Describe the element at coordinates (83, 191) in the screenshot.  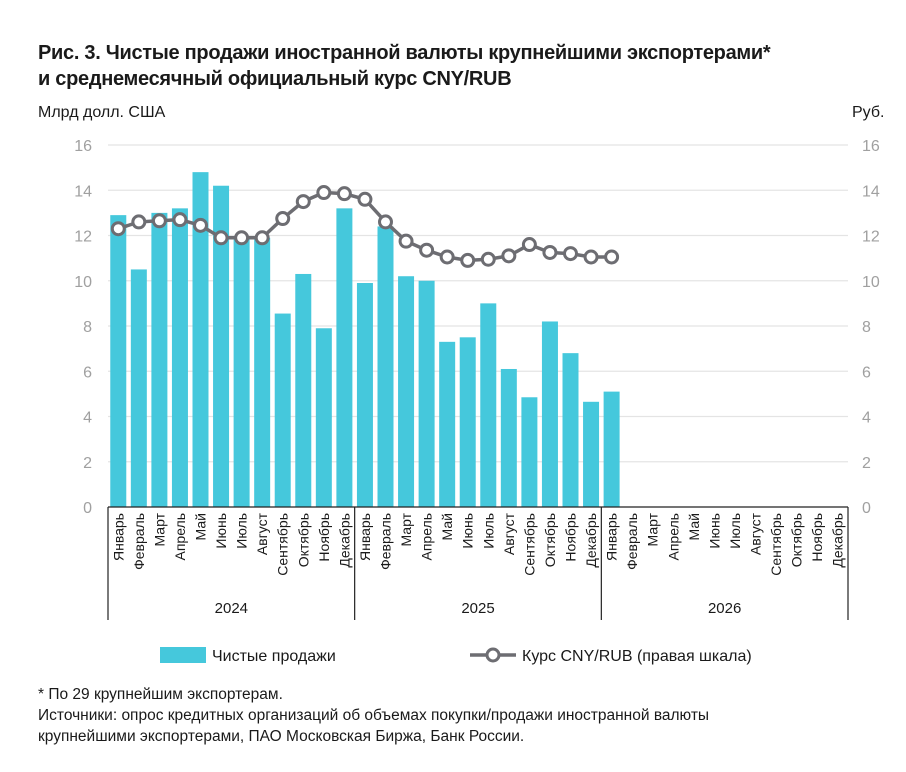
I see `left-tick-label: 14` at that location.